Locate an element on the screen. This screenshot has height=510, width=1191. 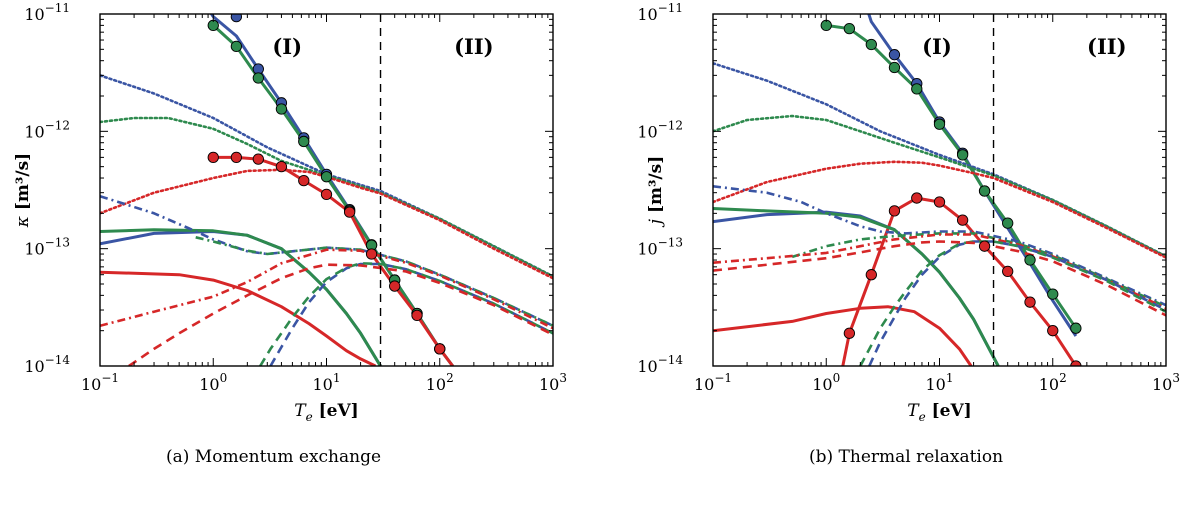
panel-caption: (a) Momentum exchange is located at coordinates (273, 457).